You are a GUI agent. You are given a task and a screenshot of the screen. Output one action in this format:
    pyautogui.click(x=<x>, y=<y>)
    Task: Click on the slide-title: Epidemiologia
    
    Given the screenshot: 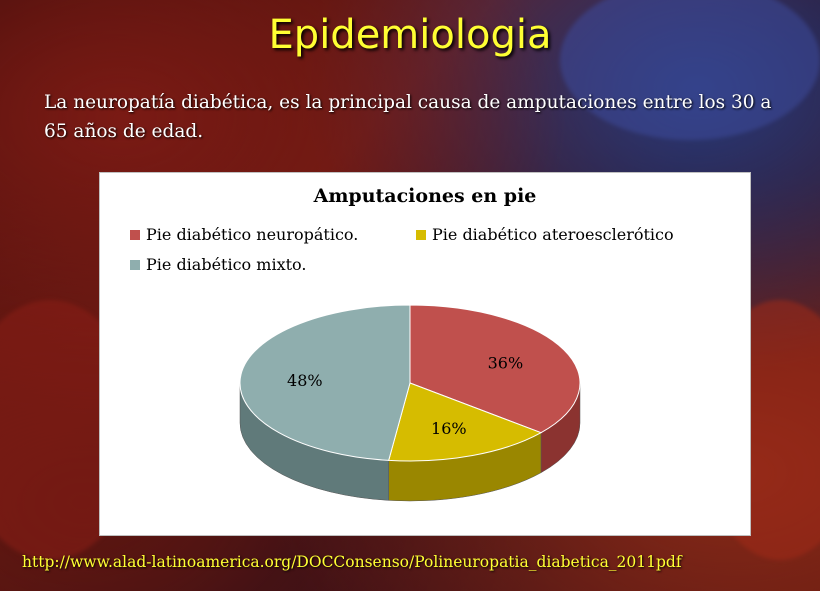 What is the action you would take?
    pyautogui.click(x=410, y=35)
    